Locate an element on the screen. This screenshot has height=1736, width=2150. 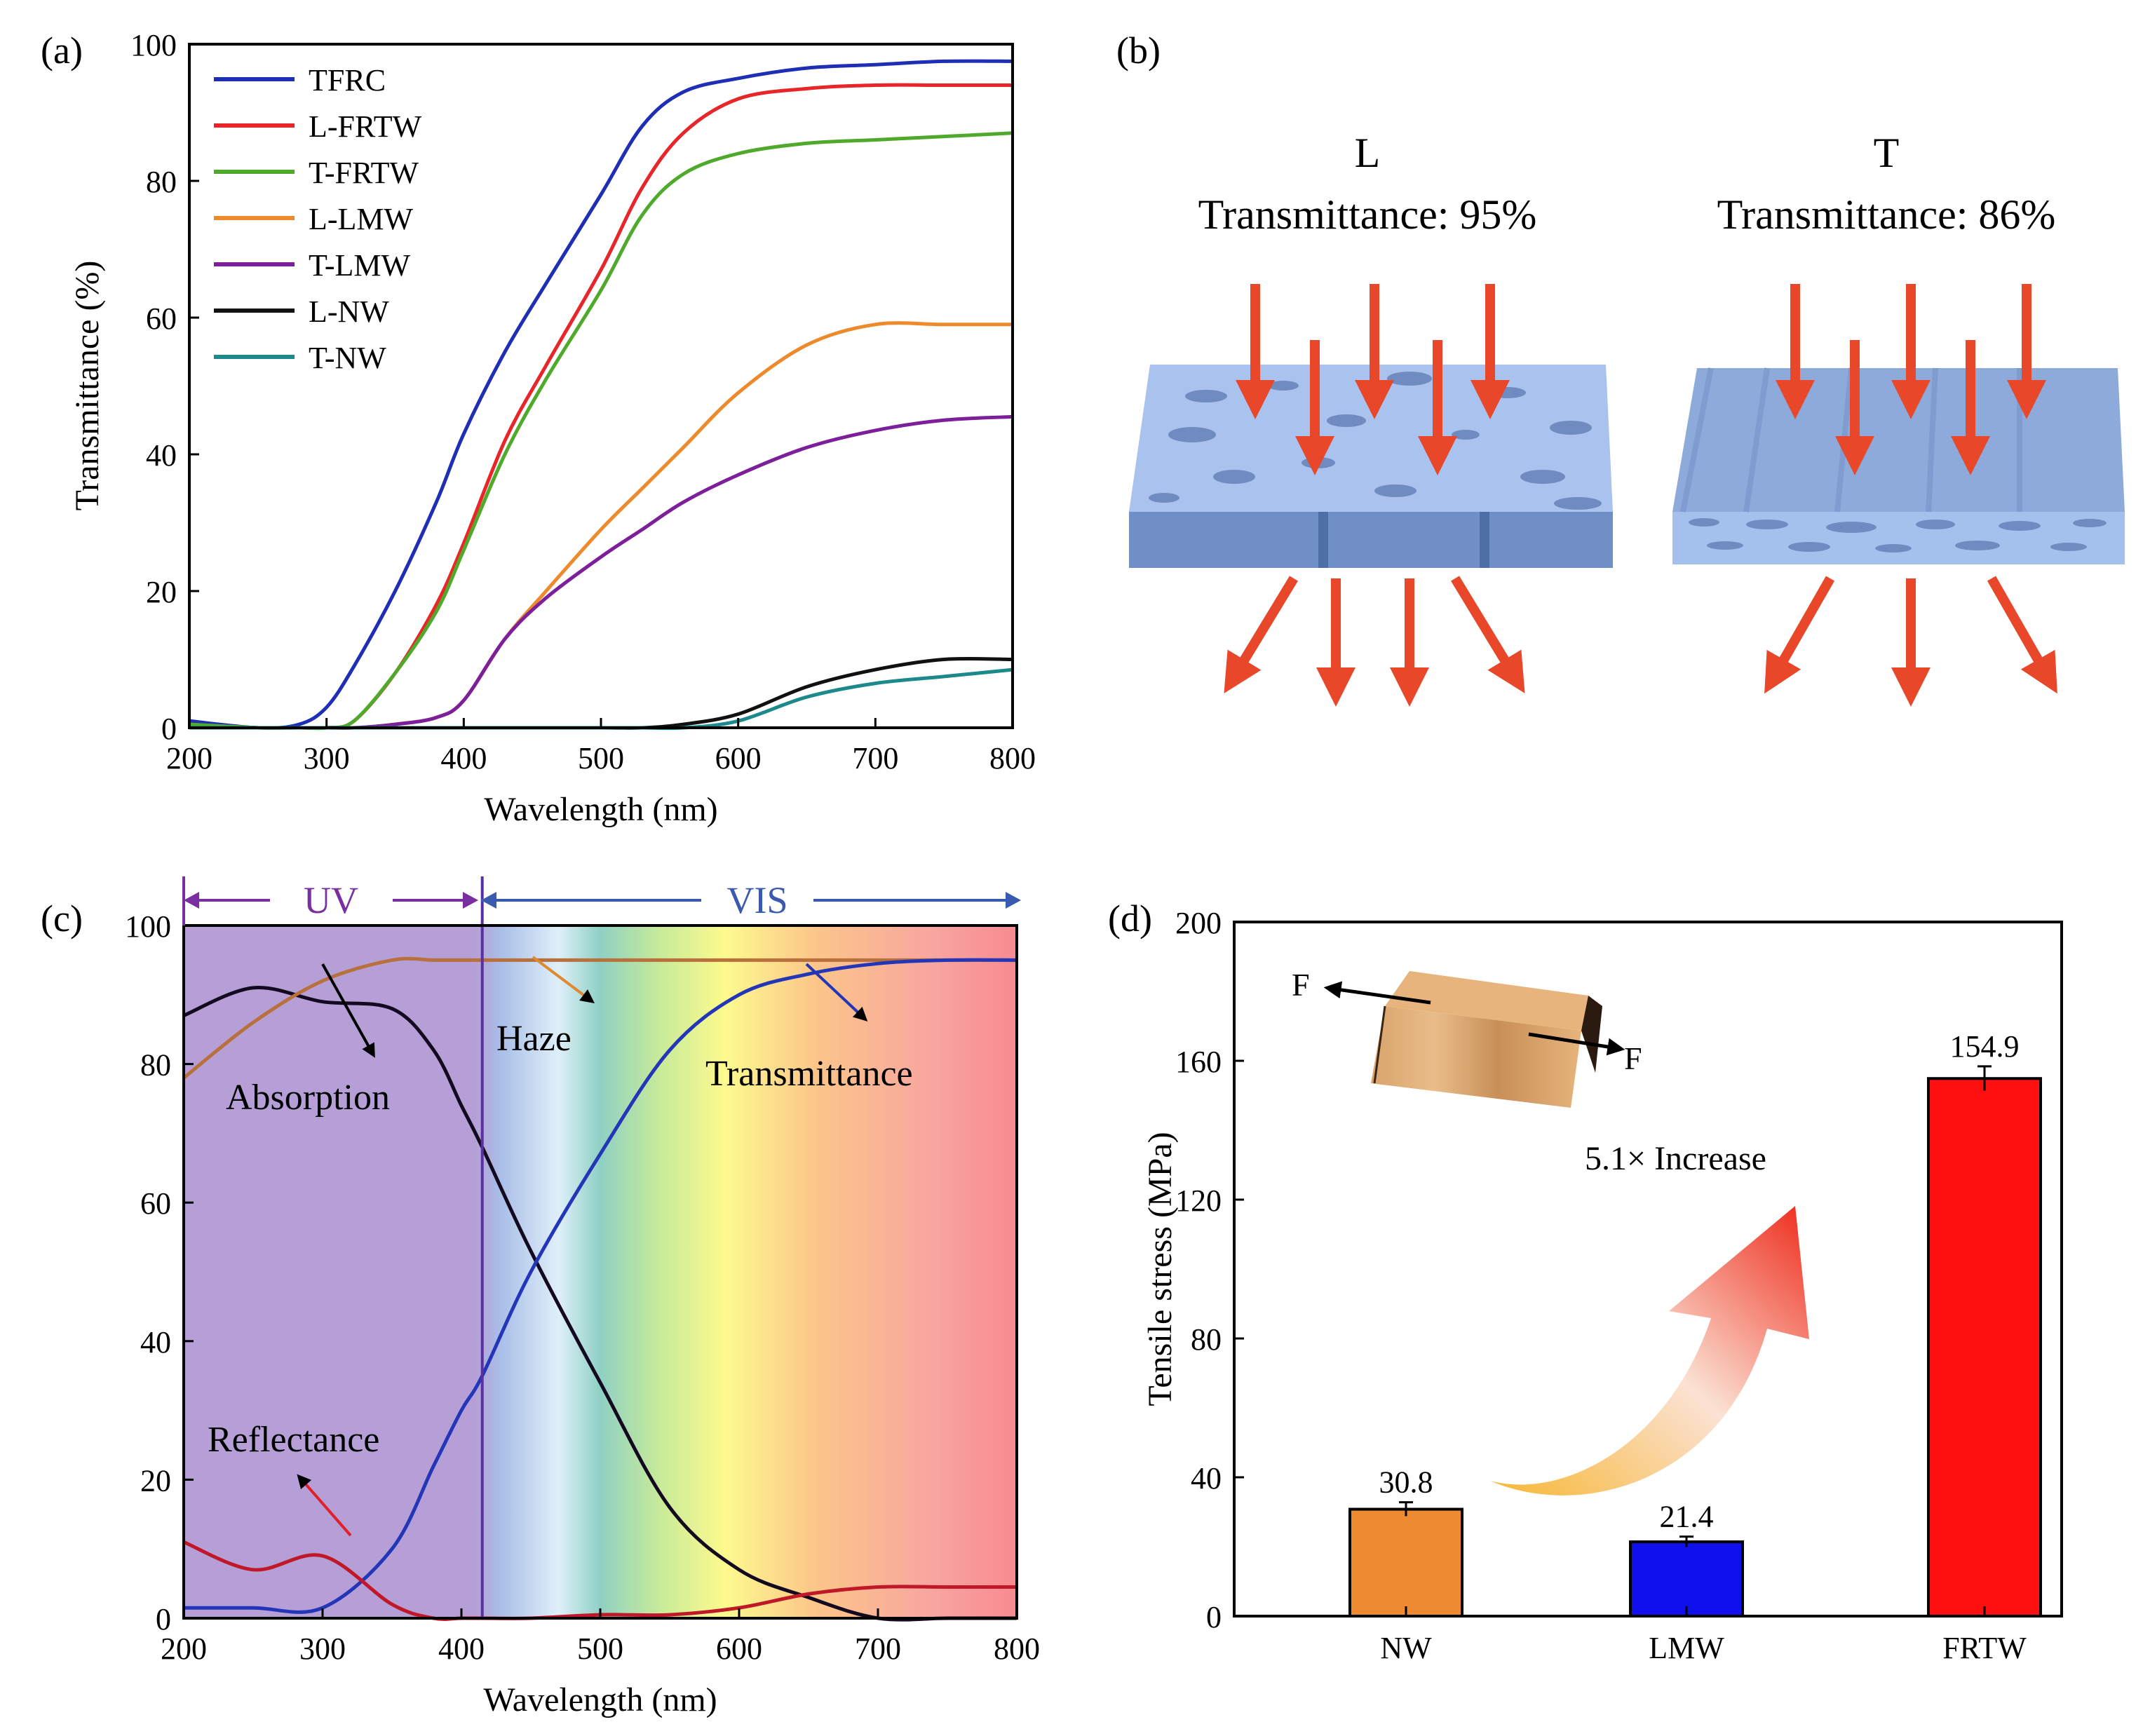
increase-annotation: 5.1× Increase is located at coordinates (1675, 1158).